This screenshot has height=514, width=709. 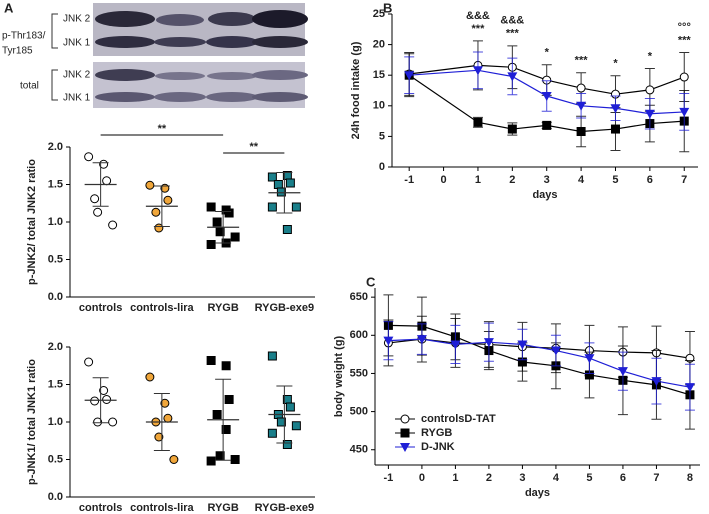 I want to click on x-tick-label: 3, so click(x=547, y=180).